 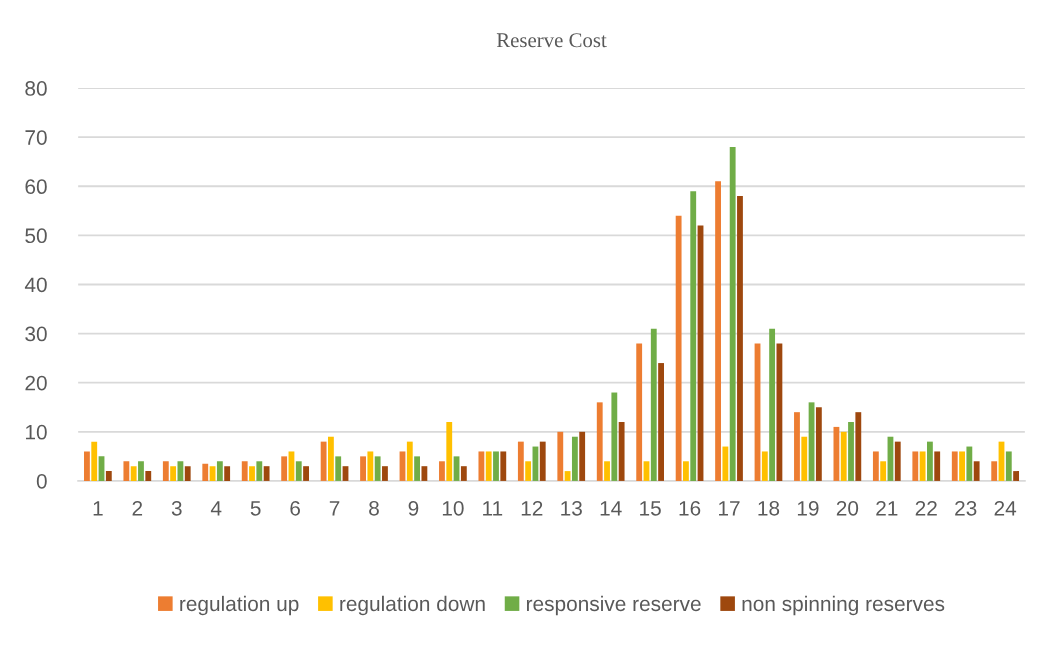 What do you see at coordinates (137, 508) in the screenshot?
I see `x-tick-label: 2` at bounding box center [137, 508].